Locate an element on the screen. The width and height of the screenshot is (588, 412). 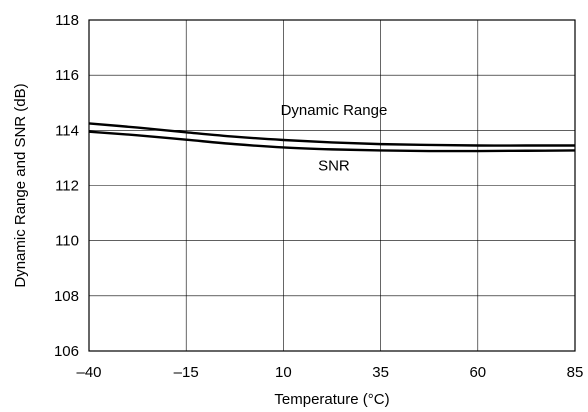
series-line-dynamic-range is located at coordinates (331, 134).